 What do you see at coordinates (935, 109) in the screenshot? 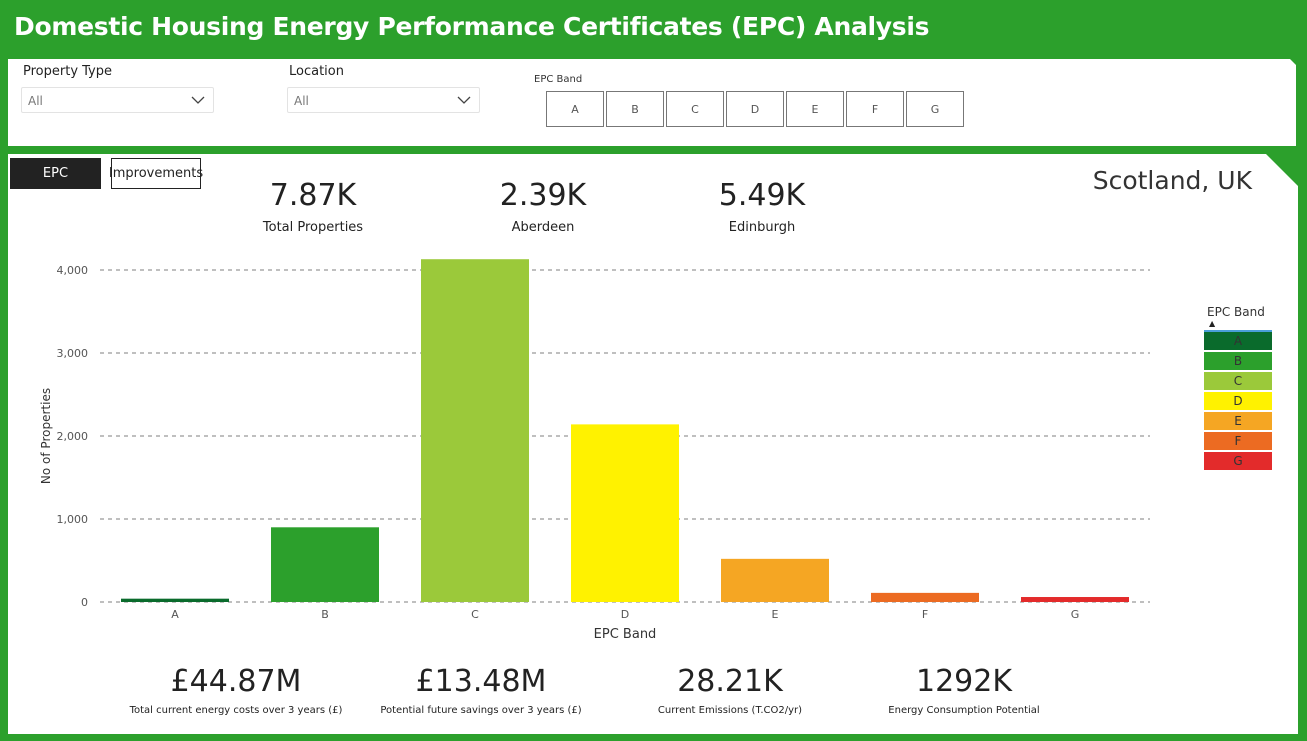
I see `epc-band-button-g: G` at bounding box center [935, 109].